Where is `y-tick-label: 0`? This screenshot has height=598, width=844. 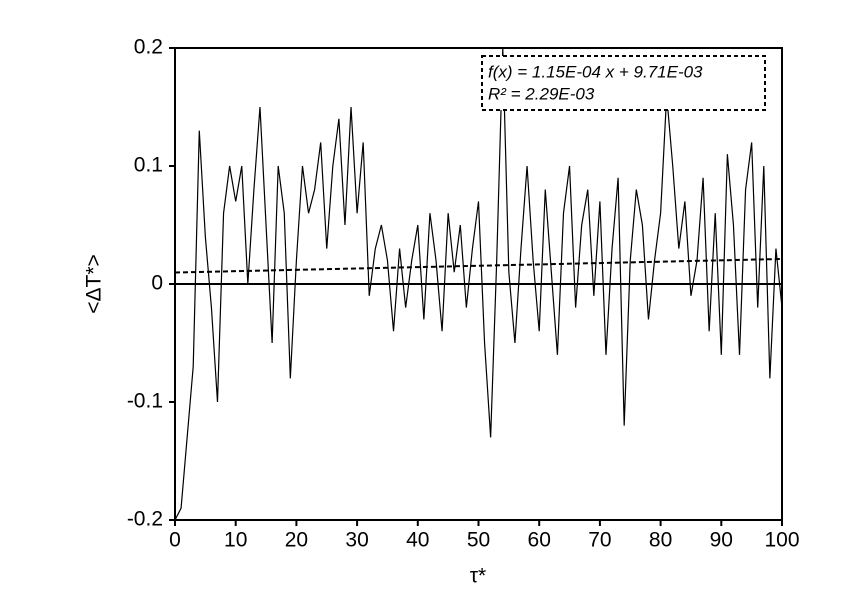 y-tick-label: 0 is located at coordinates (157, 283).